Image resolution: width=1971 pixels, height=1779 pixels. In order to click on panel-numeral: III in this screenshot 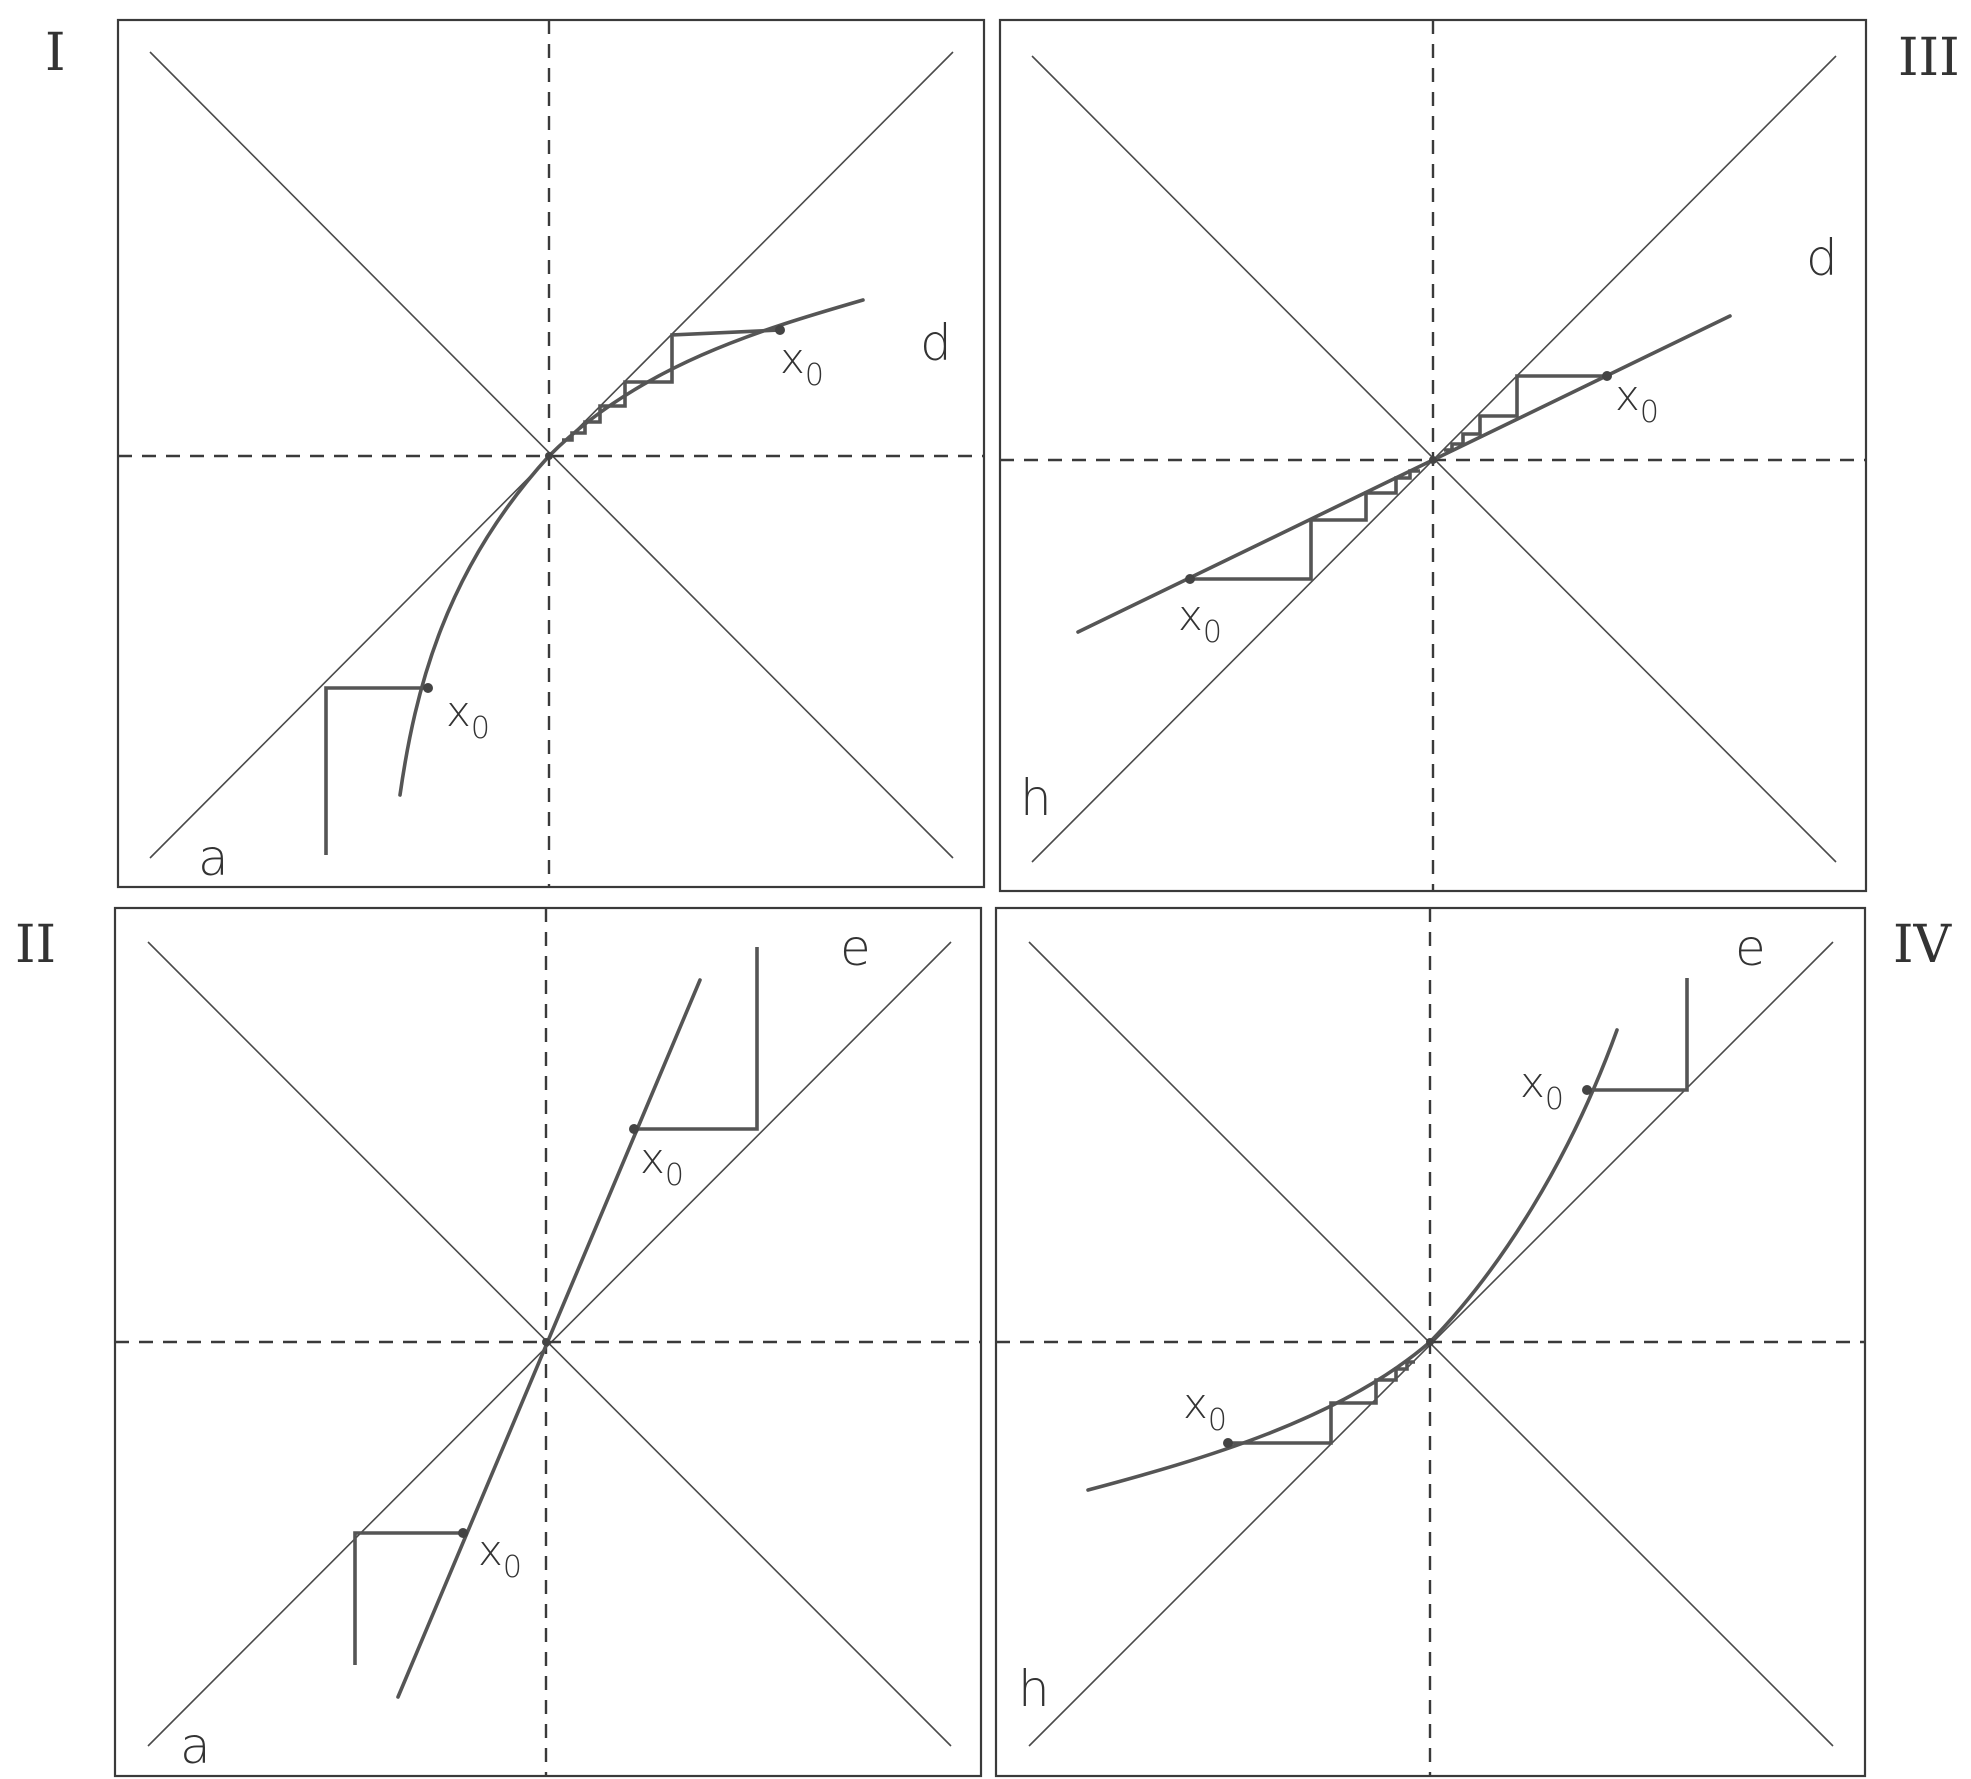, I will do `click(1929, 58)`.